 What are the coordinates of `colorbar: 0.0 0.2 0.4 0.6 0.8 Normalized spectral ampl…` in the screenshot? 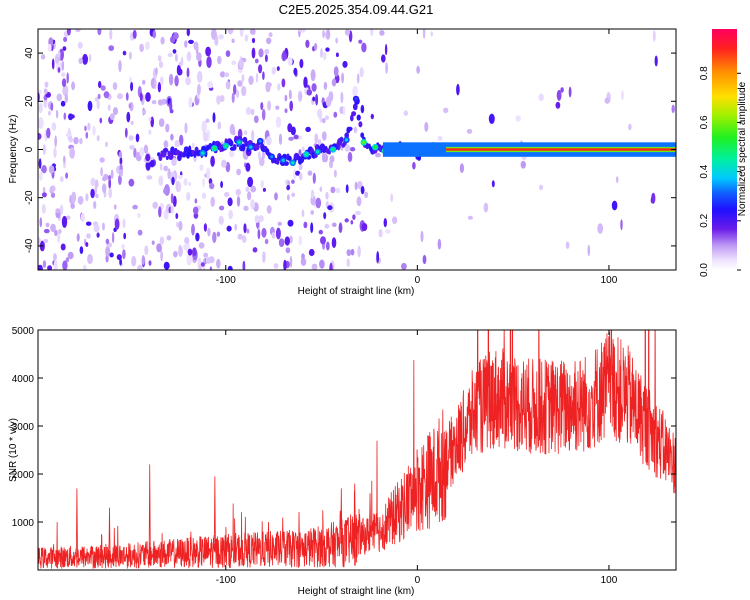 It's located at (723, 153).